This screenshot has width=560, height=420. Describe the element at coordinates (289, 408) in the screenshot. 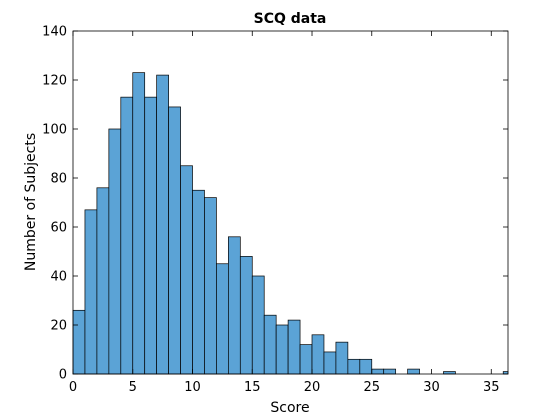

I see `x-axis-label: Score` at that location.